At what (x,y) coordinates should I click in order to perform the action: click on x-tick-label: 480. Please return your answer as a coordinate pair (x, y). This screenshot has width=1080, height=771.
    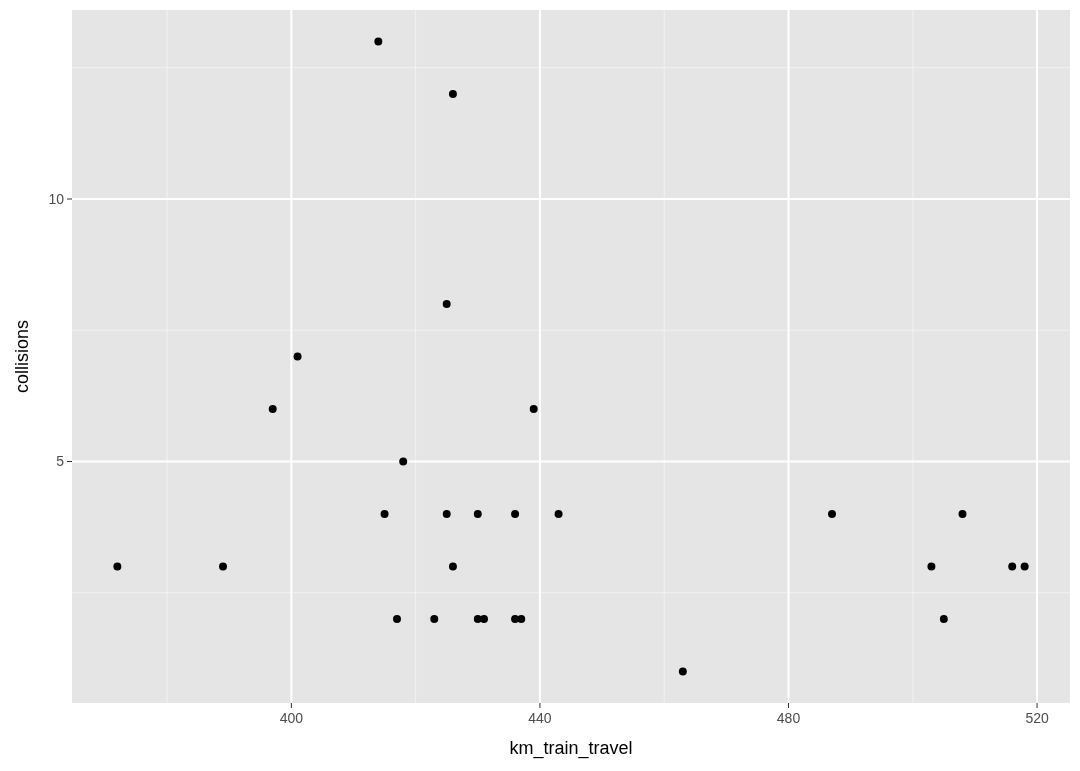
    Looking at the image, I should click on (788, 718).